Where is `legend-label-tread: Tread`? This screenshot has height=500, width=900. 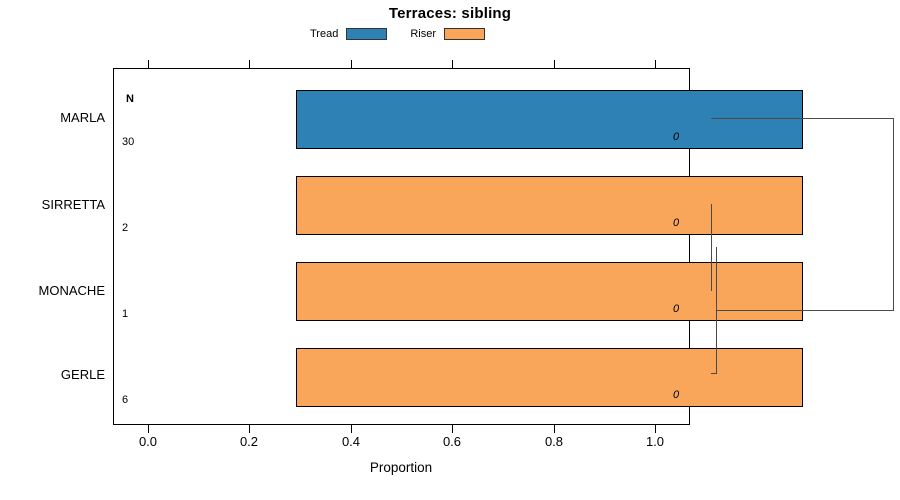 legend-label-tread: Tread is located at coordinates (324, 34).